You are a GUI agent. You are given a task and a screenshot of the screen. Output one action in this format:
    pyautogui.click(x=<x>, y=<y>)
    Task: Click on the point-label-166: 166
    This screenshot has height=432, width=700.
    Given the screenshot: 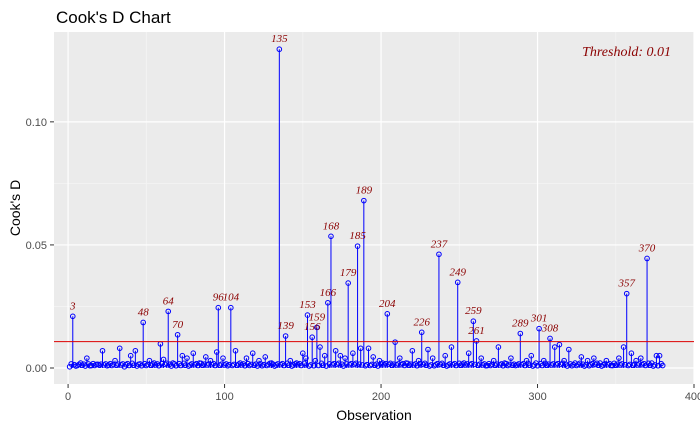 What is the action you would take?
    pyautogui.click(x=328, y=293)
    